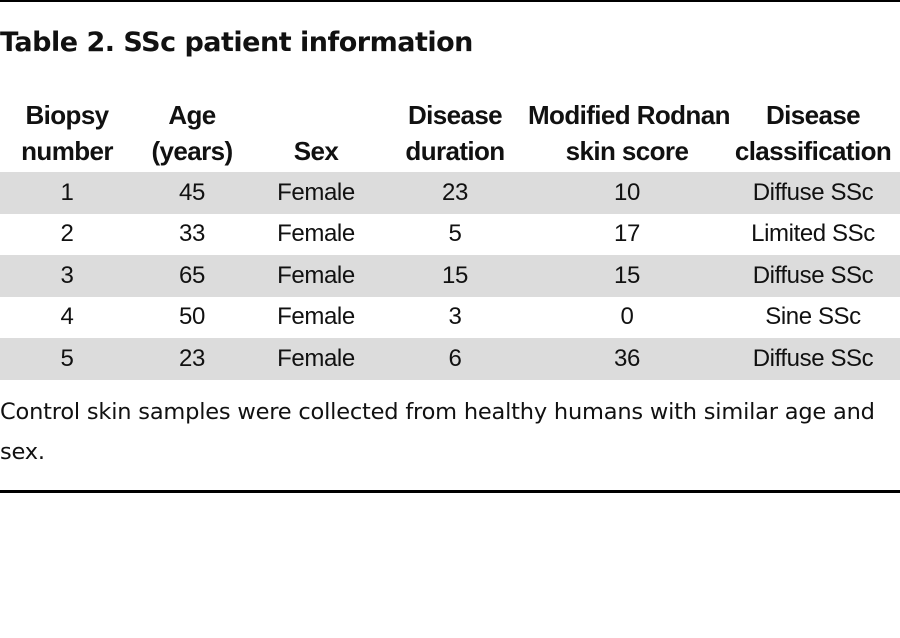  What do you see at coordinates (236, 42) in the screenshot?
I see `table-title: Table 2. SSc patient information` at bounding box center [236, 42].